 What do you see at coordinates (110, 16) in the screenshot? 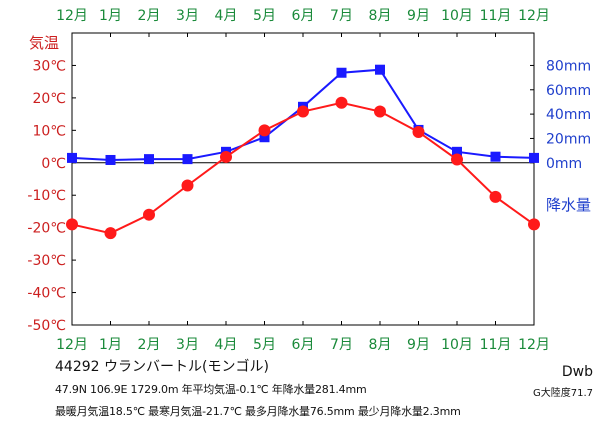
I see `month-label-top: 1月` at bounding box center [110, 16].